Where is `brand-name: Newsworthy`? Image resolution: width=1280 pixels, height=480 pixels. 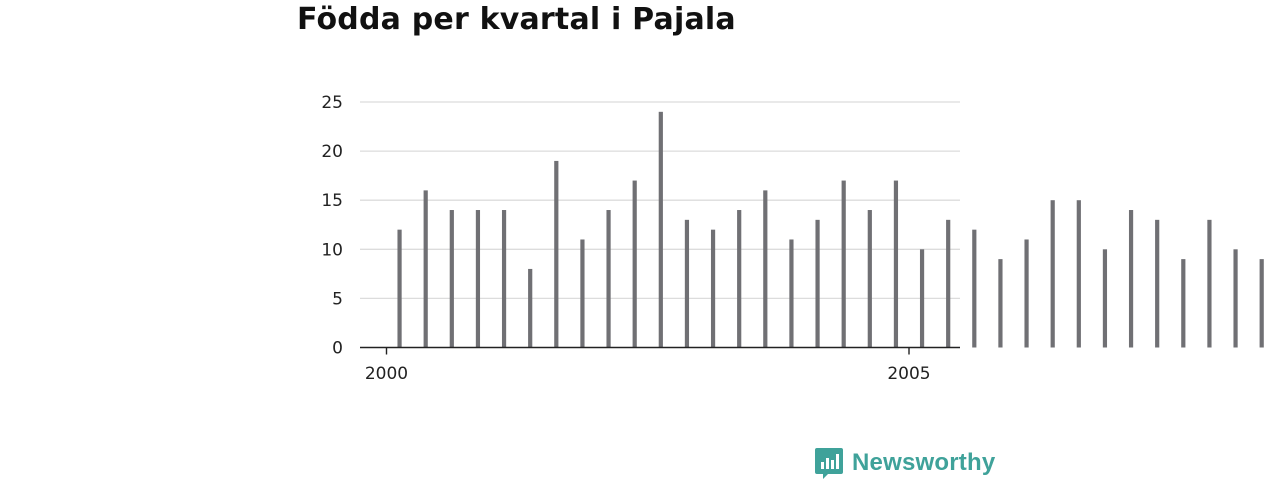 brand-name: Newsworthy is located at coordinates (924, 462).